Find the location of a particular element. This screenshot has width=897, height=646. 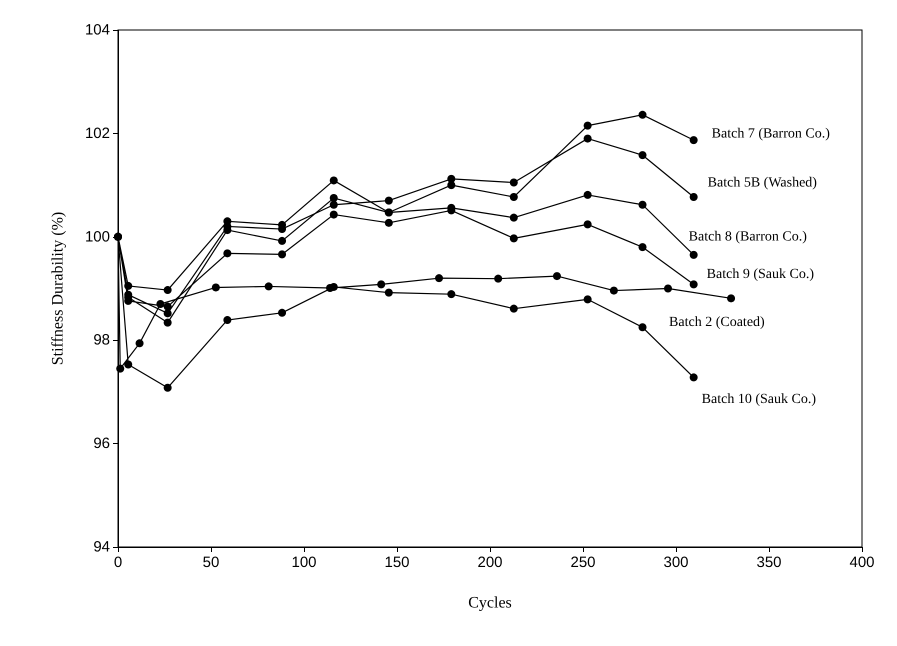

x-tick-label: 300 is located at coordinates (676, 562).